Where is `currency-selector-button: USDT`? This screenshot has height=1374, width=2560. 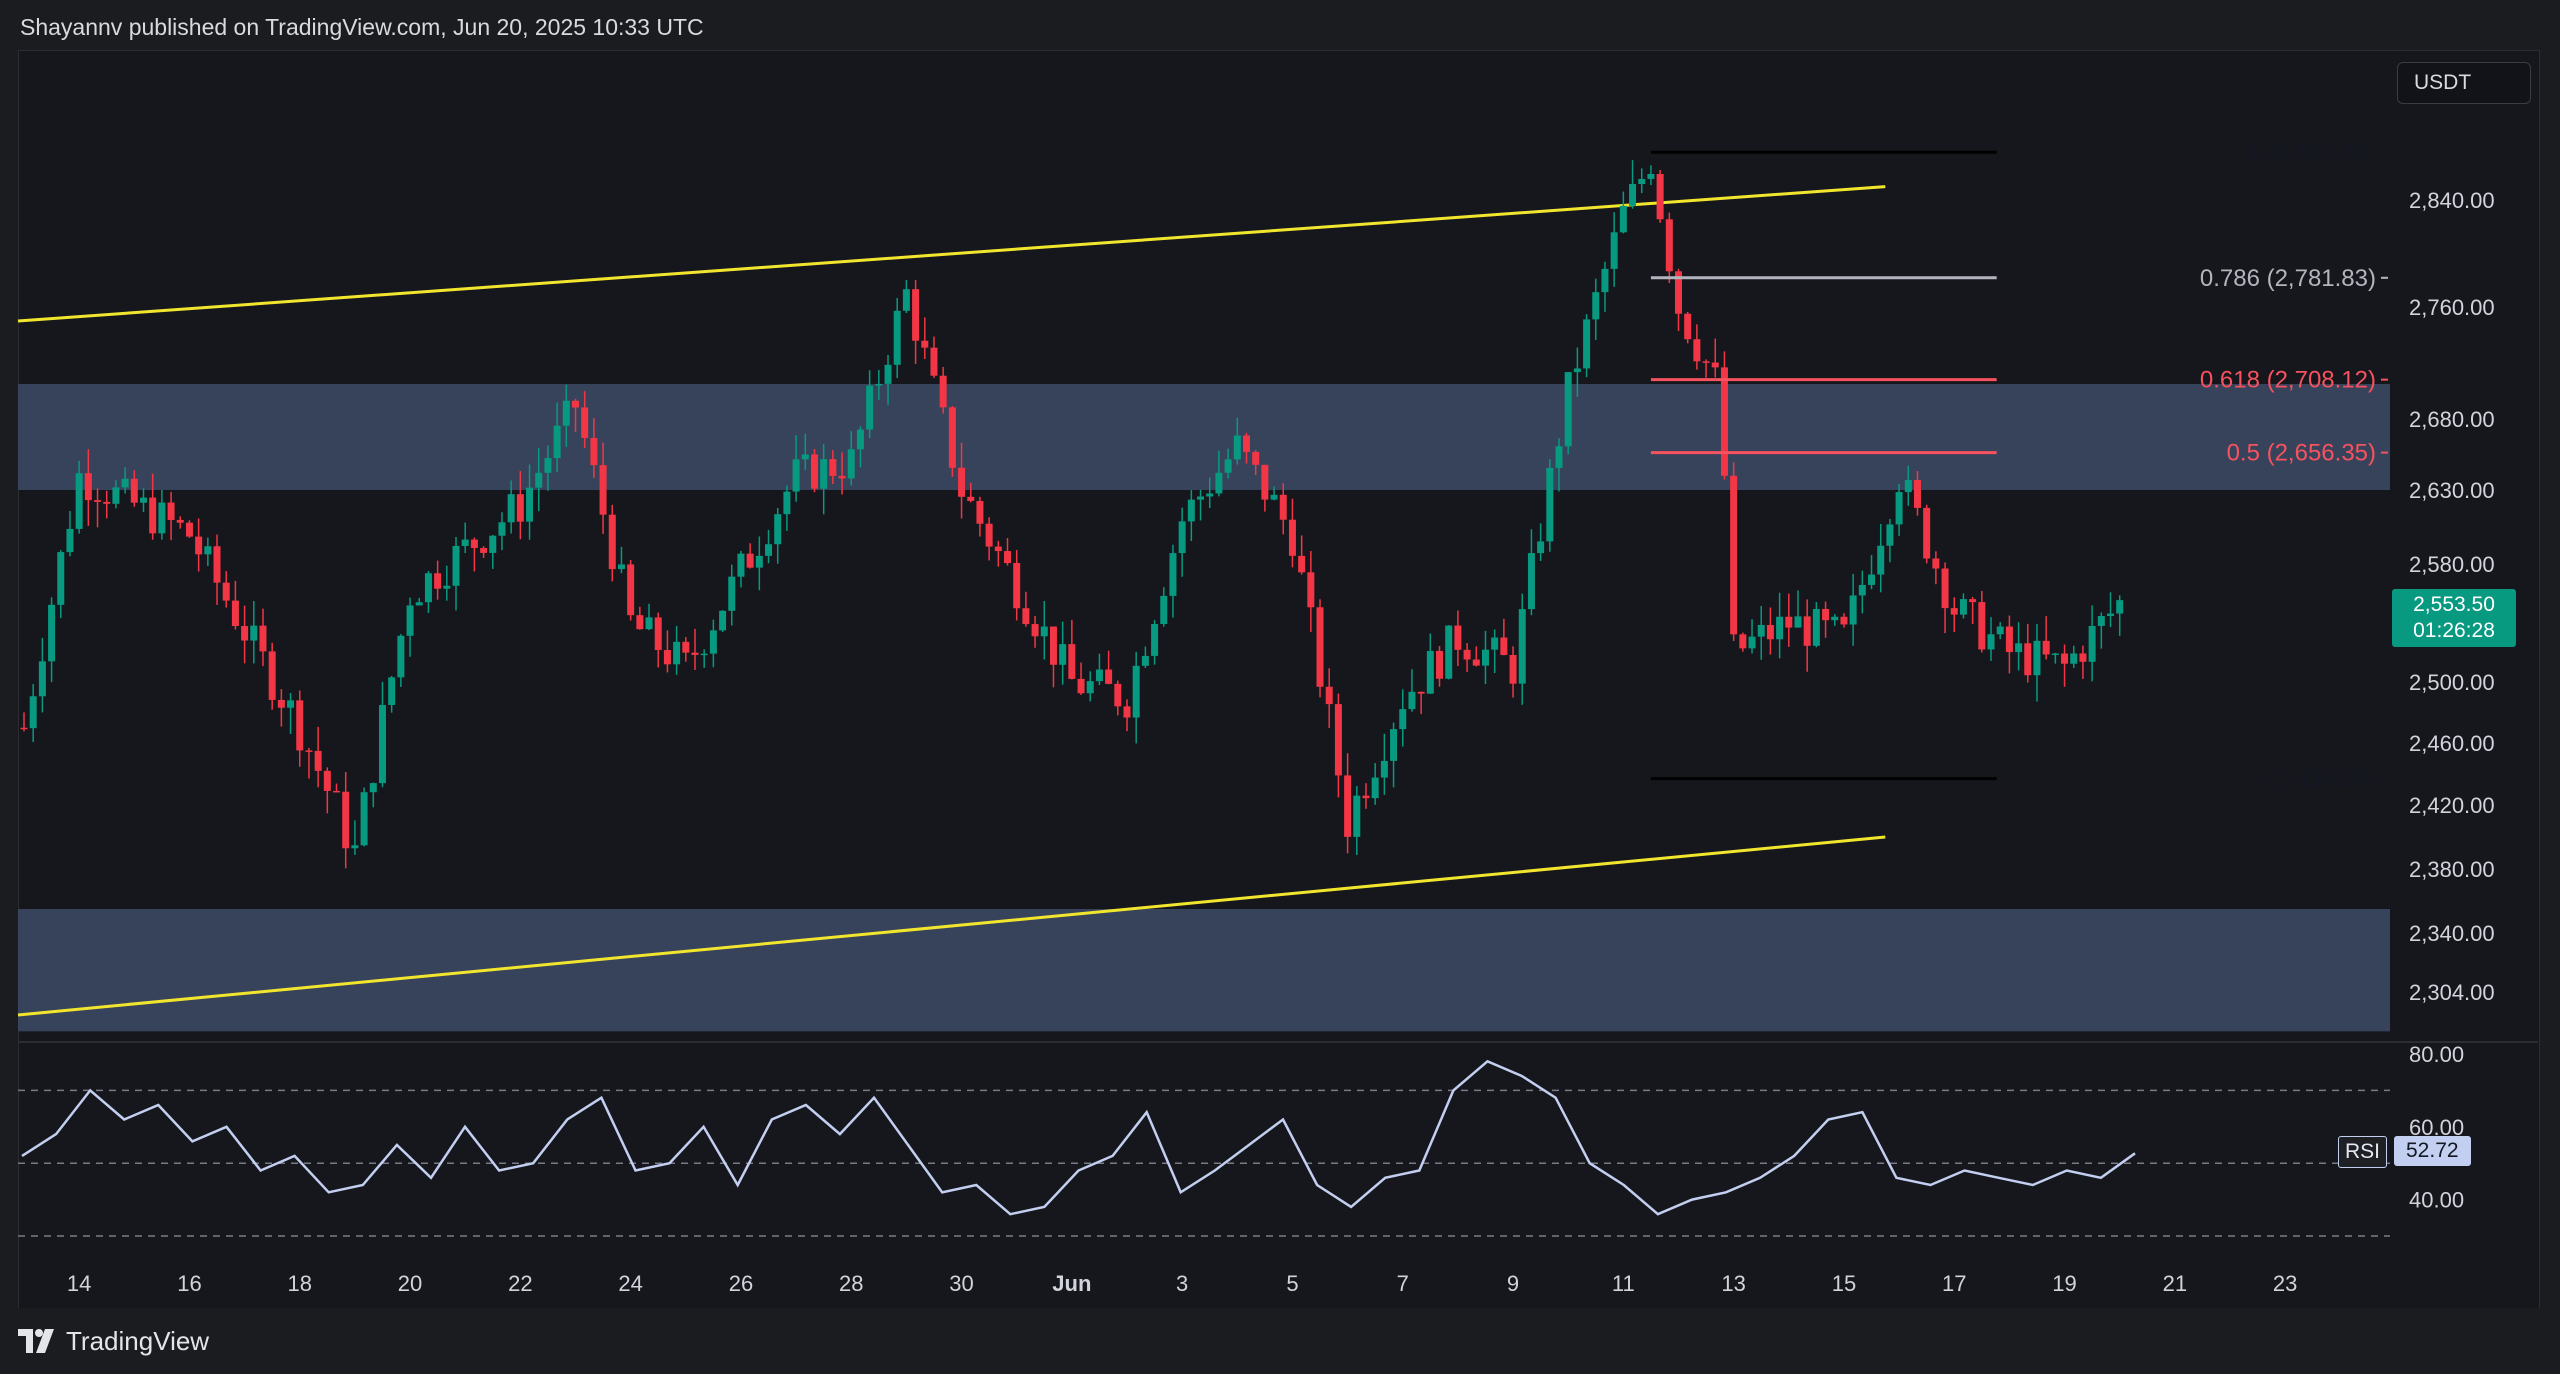 currency-selector-button: USDT is located at coordinates (2464, 83).